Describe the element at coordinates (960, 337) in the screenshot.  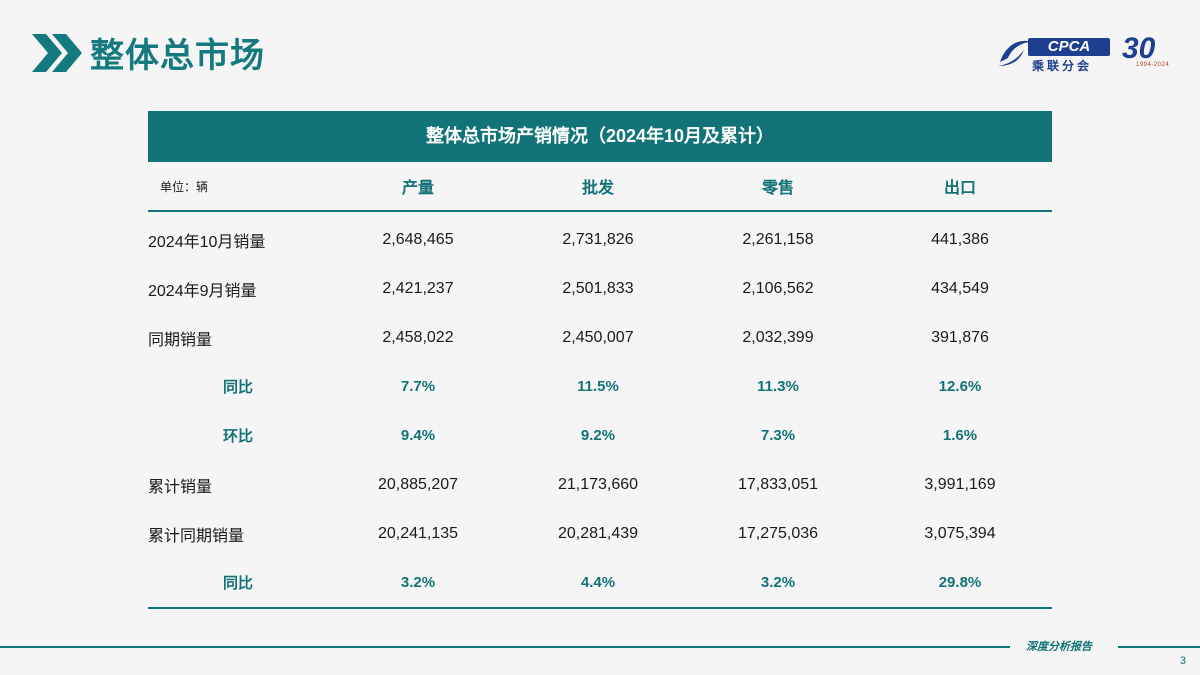
I see `table-cell: 391,876` at that location.